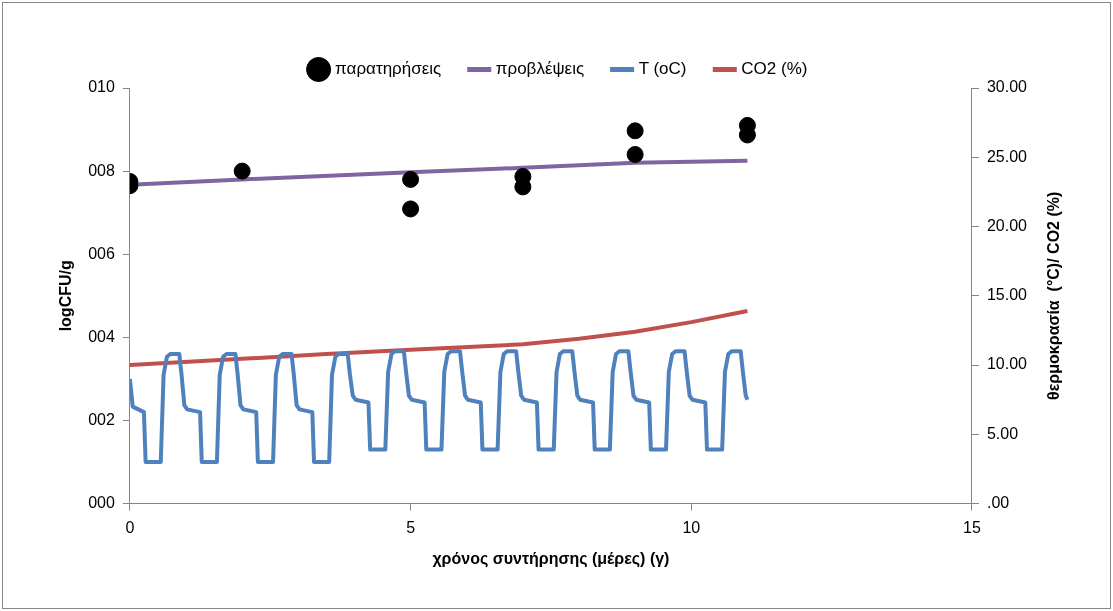  I want to click on y-tick-label: 006, so click(101, 253).